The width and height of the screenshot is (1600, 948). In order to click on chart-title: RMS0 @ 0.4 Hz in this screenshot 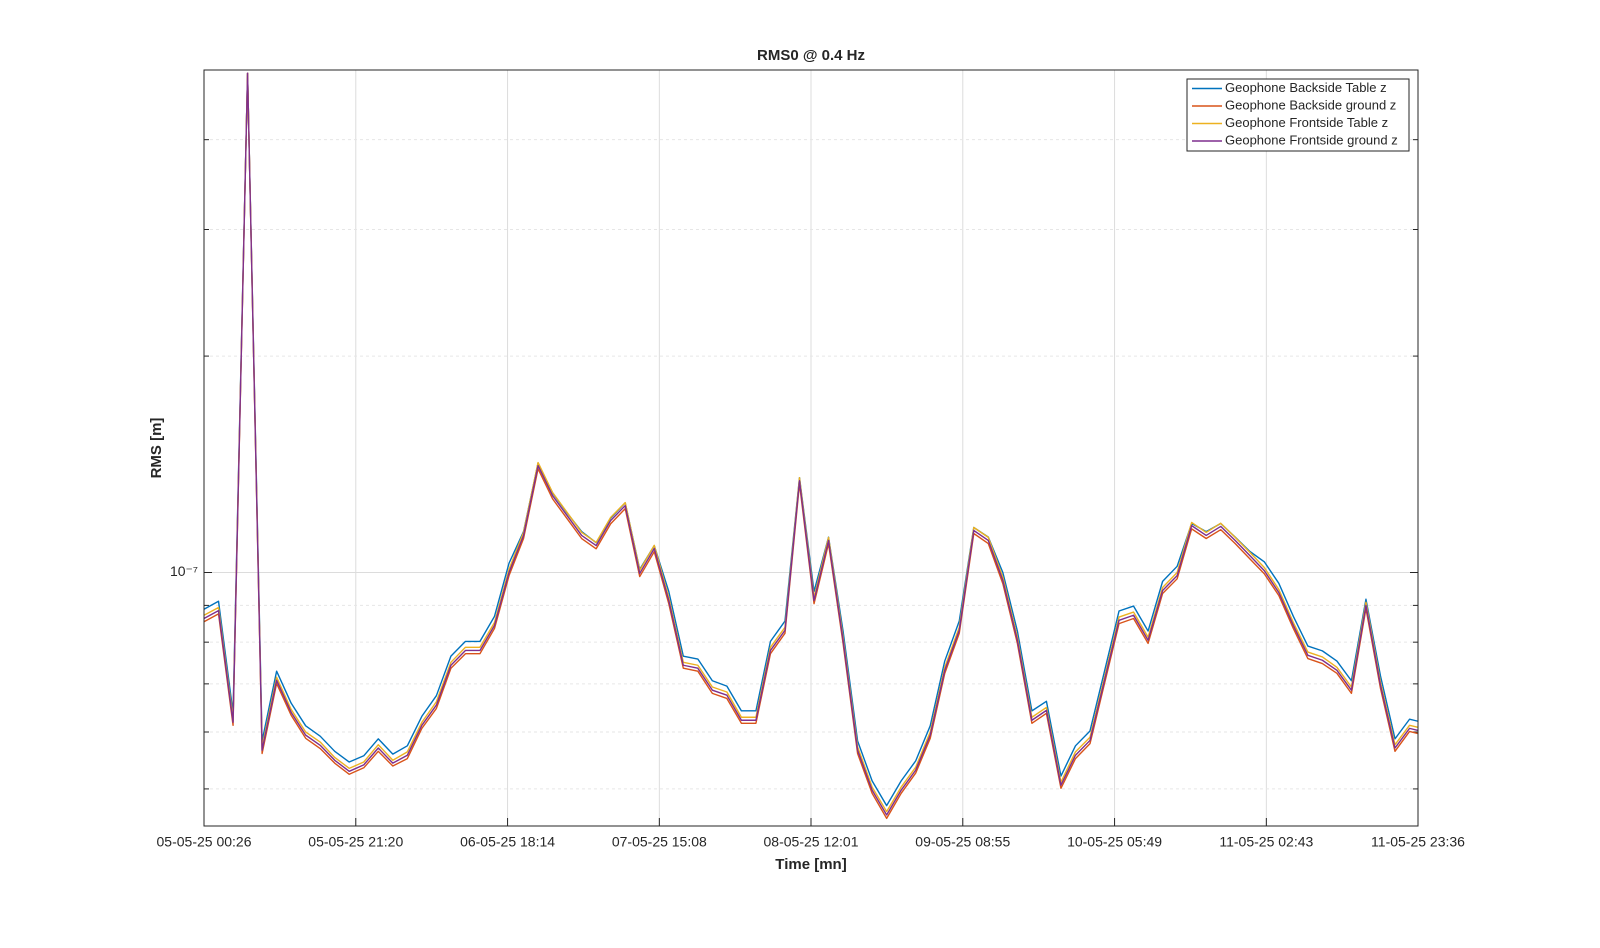, I will do `click(811, 55)`.